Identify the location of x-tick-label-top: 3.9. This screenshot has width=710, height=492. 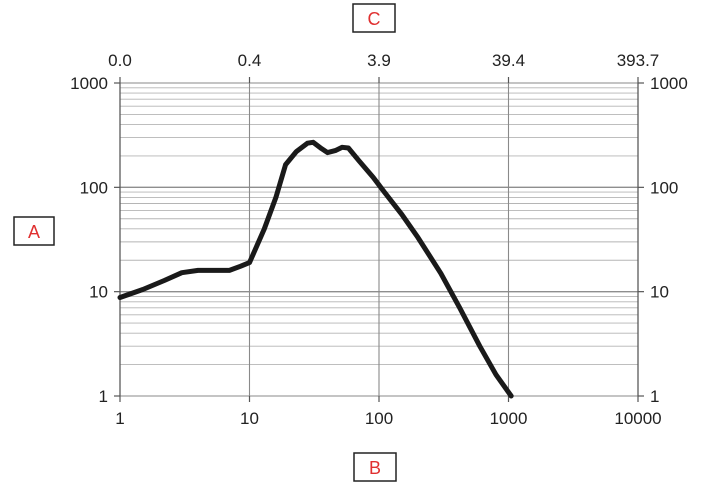
(379, 60).